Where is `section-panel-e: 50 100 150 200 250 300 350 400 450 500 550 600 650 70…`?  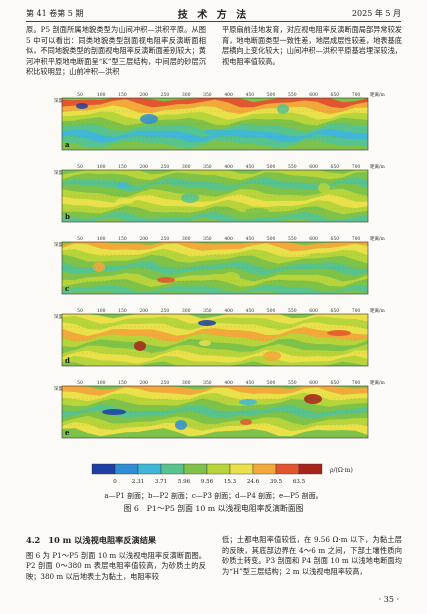
section-panel-e: 50 100 150 200 250 300 350 400 450 500 550 600 650 70… is located at coordinates (220, 409).